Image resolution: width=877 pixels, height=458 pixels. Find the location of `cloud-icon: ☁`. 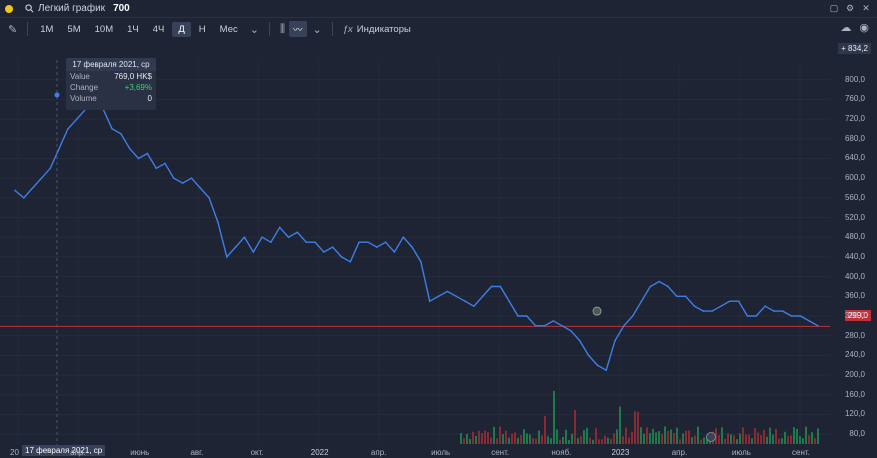

cloud-icon: ☁ is located at coordinates (846, 28).